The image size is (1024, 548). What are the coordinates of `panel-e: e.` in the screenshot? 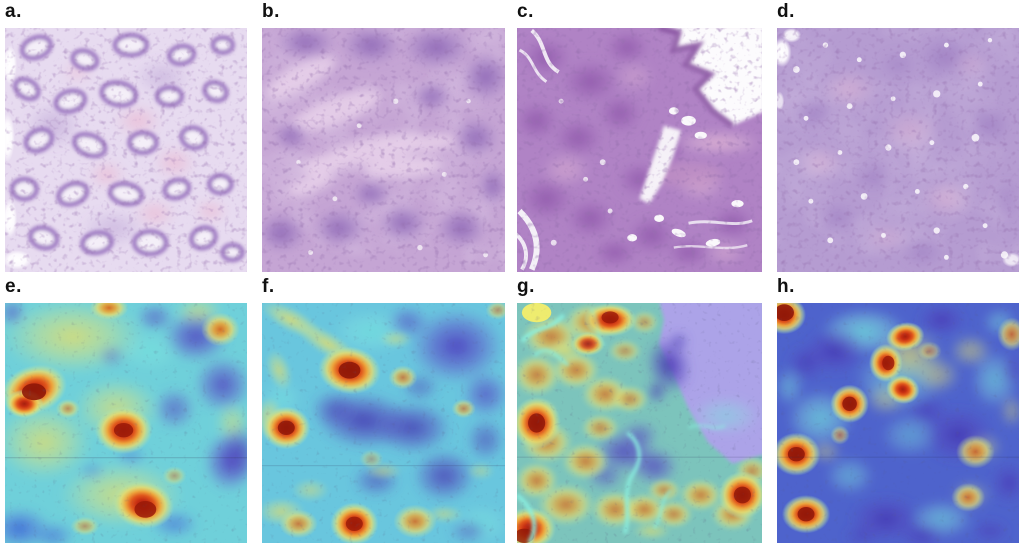 It's located at (126, 409).